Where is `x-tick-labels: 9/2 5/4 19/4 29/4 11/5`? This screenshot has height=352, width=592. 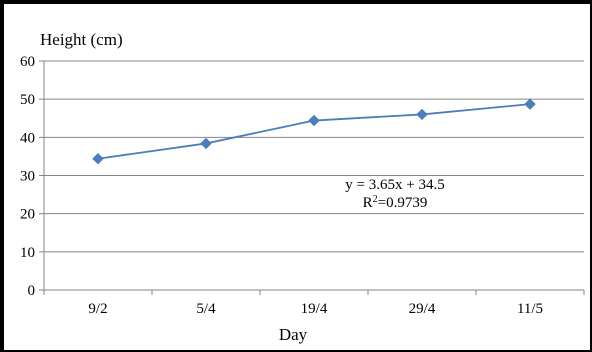 x-tick-labels: 9/2 5/4 19/4 29/4 11/5 is located at coordinates (315, 309).